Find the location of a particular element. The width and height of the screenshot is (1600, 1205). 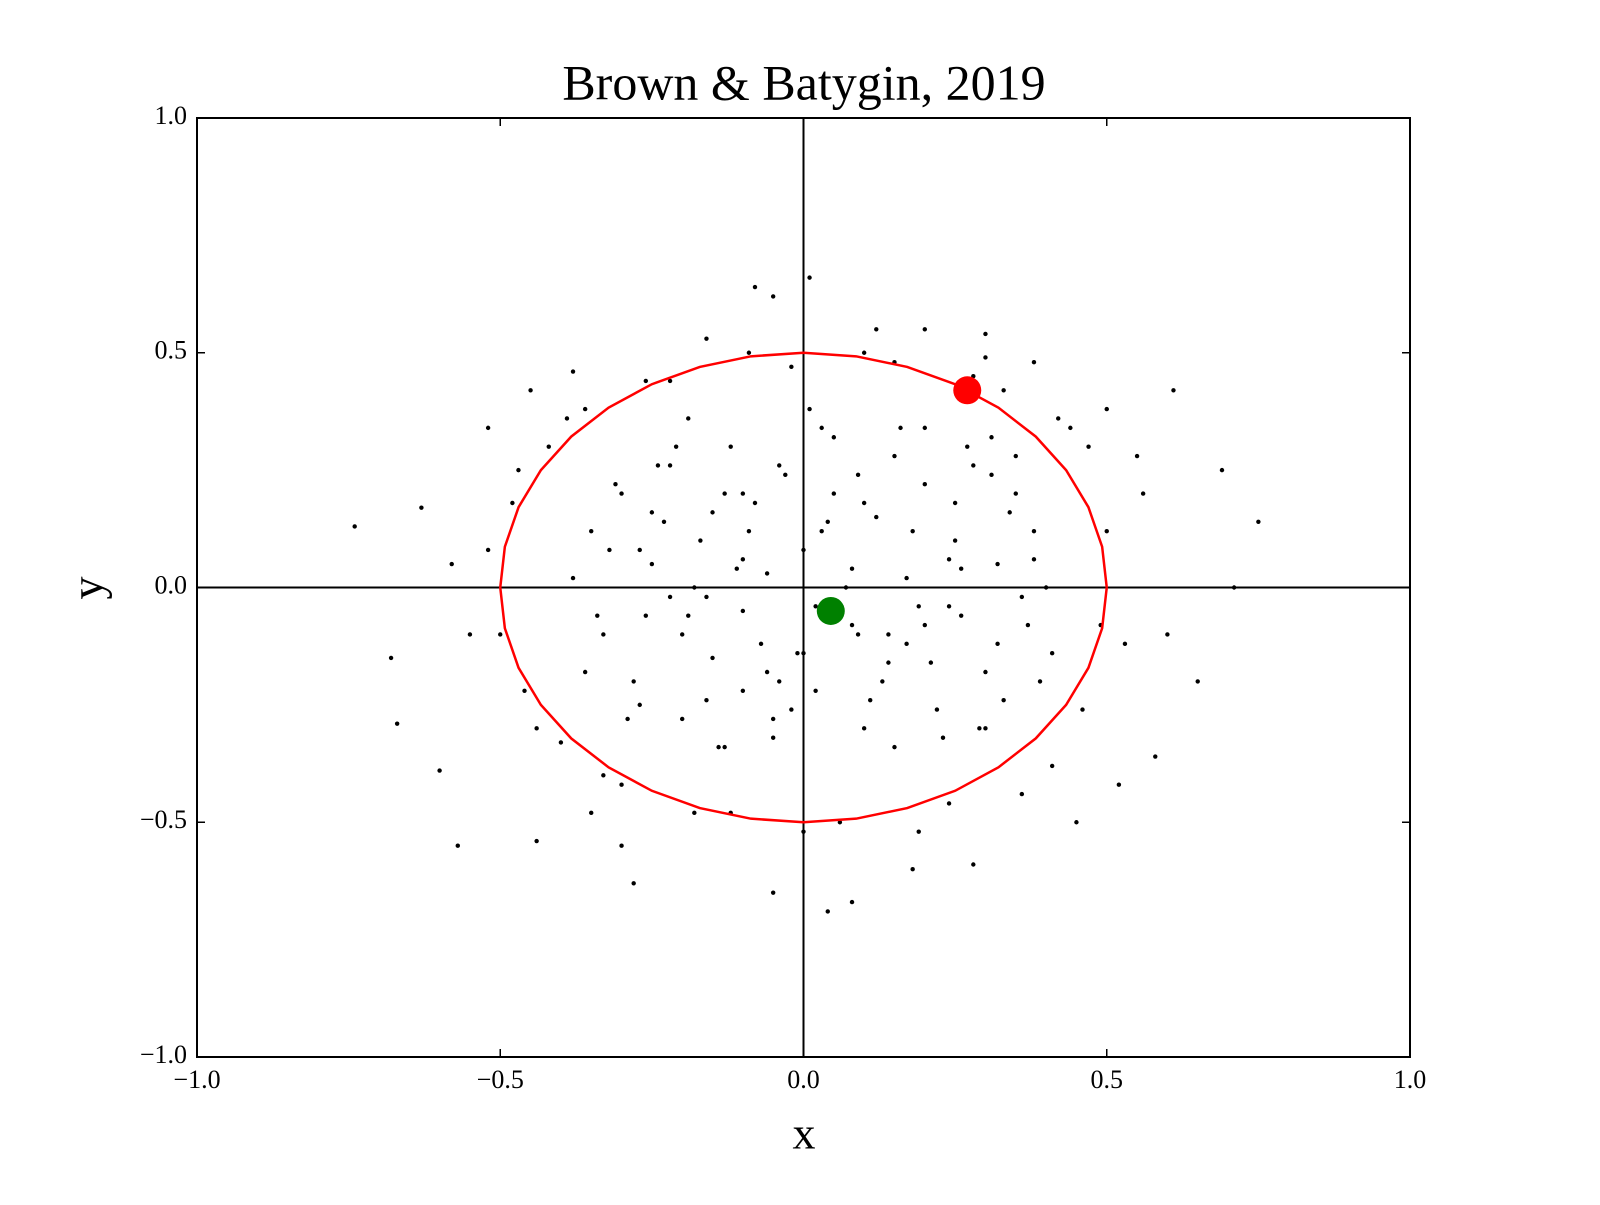

y-tick-label: 1.0 is located at coordinates (171, 115).